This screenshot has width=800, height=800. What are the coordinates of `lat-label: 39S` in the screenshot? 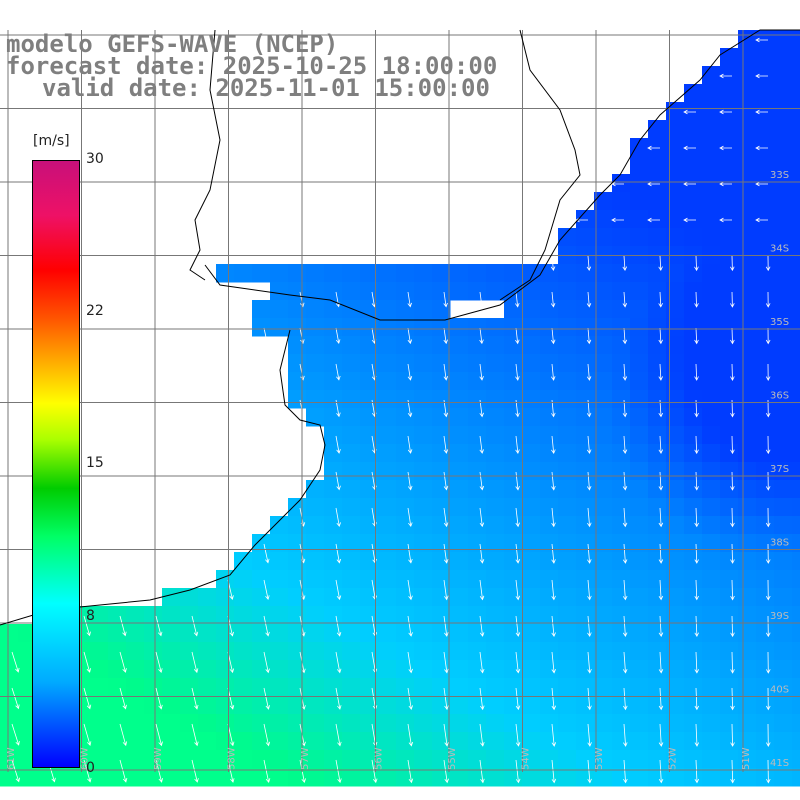 It's located at (779, 616).